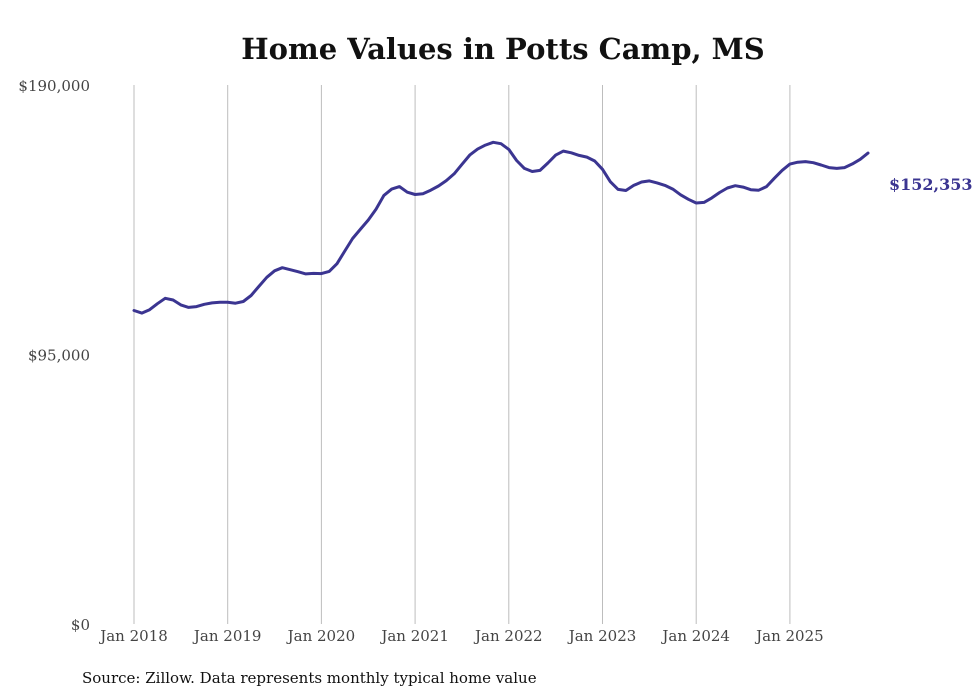 Image resolution: width=980 pixels, height=699 pixels. Describe the element at coordinates (502, 49) in the screenshot. I see `chart-title: Home Values in Potts Camp, MS` at that location.